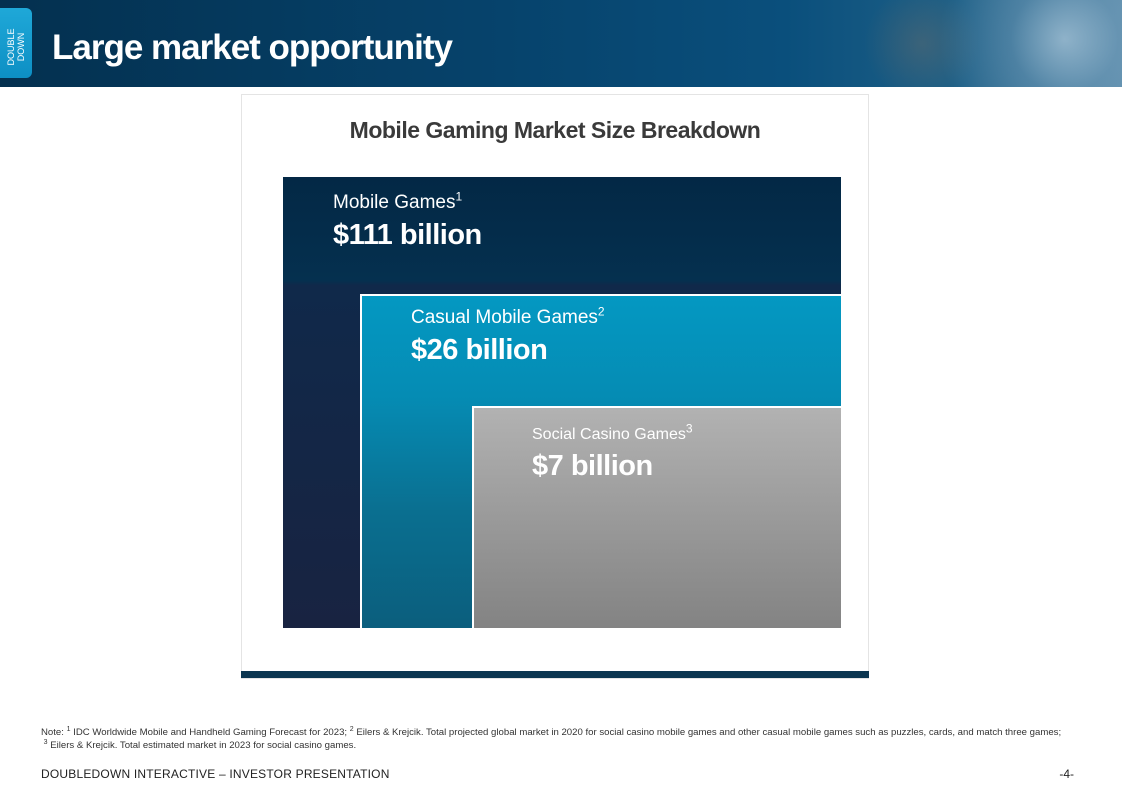  What do you see at coordinates (407, 235) in the screenshot?
I see `segment-value-mobile-games: $111 billion` at bounding box center [407, 235].